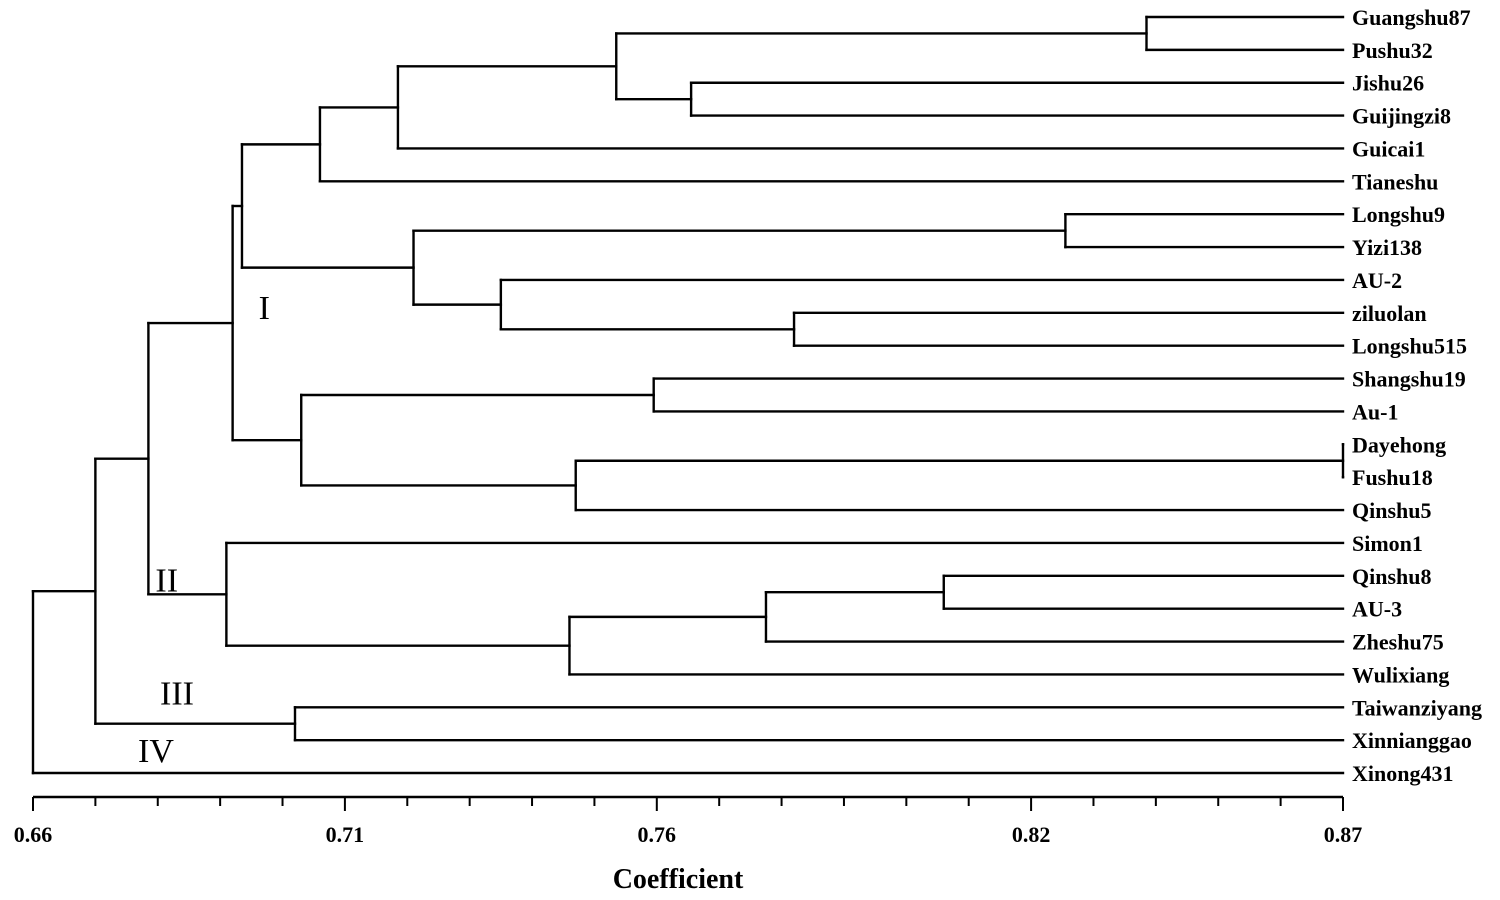 The height and width of the screenshot is (900, 1500). I want to click on x-axis: 0.66 0.71 0.76 0.82 0.87 Coefficient, so click(688, 845).